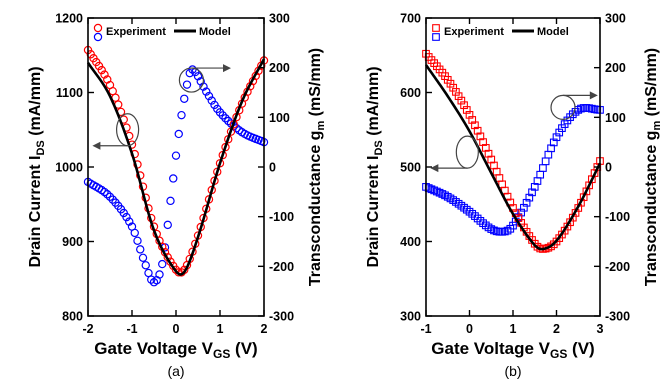 The height and width of the screenshot is (385, 670). What do you see at coordinates (410, 19) in the screenshot?
I see `y-left-tick-label: 700` at bounding box center [410, 19].